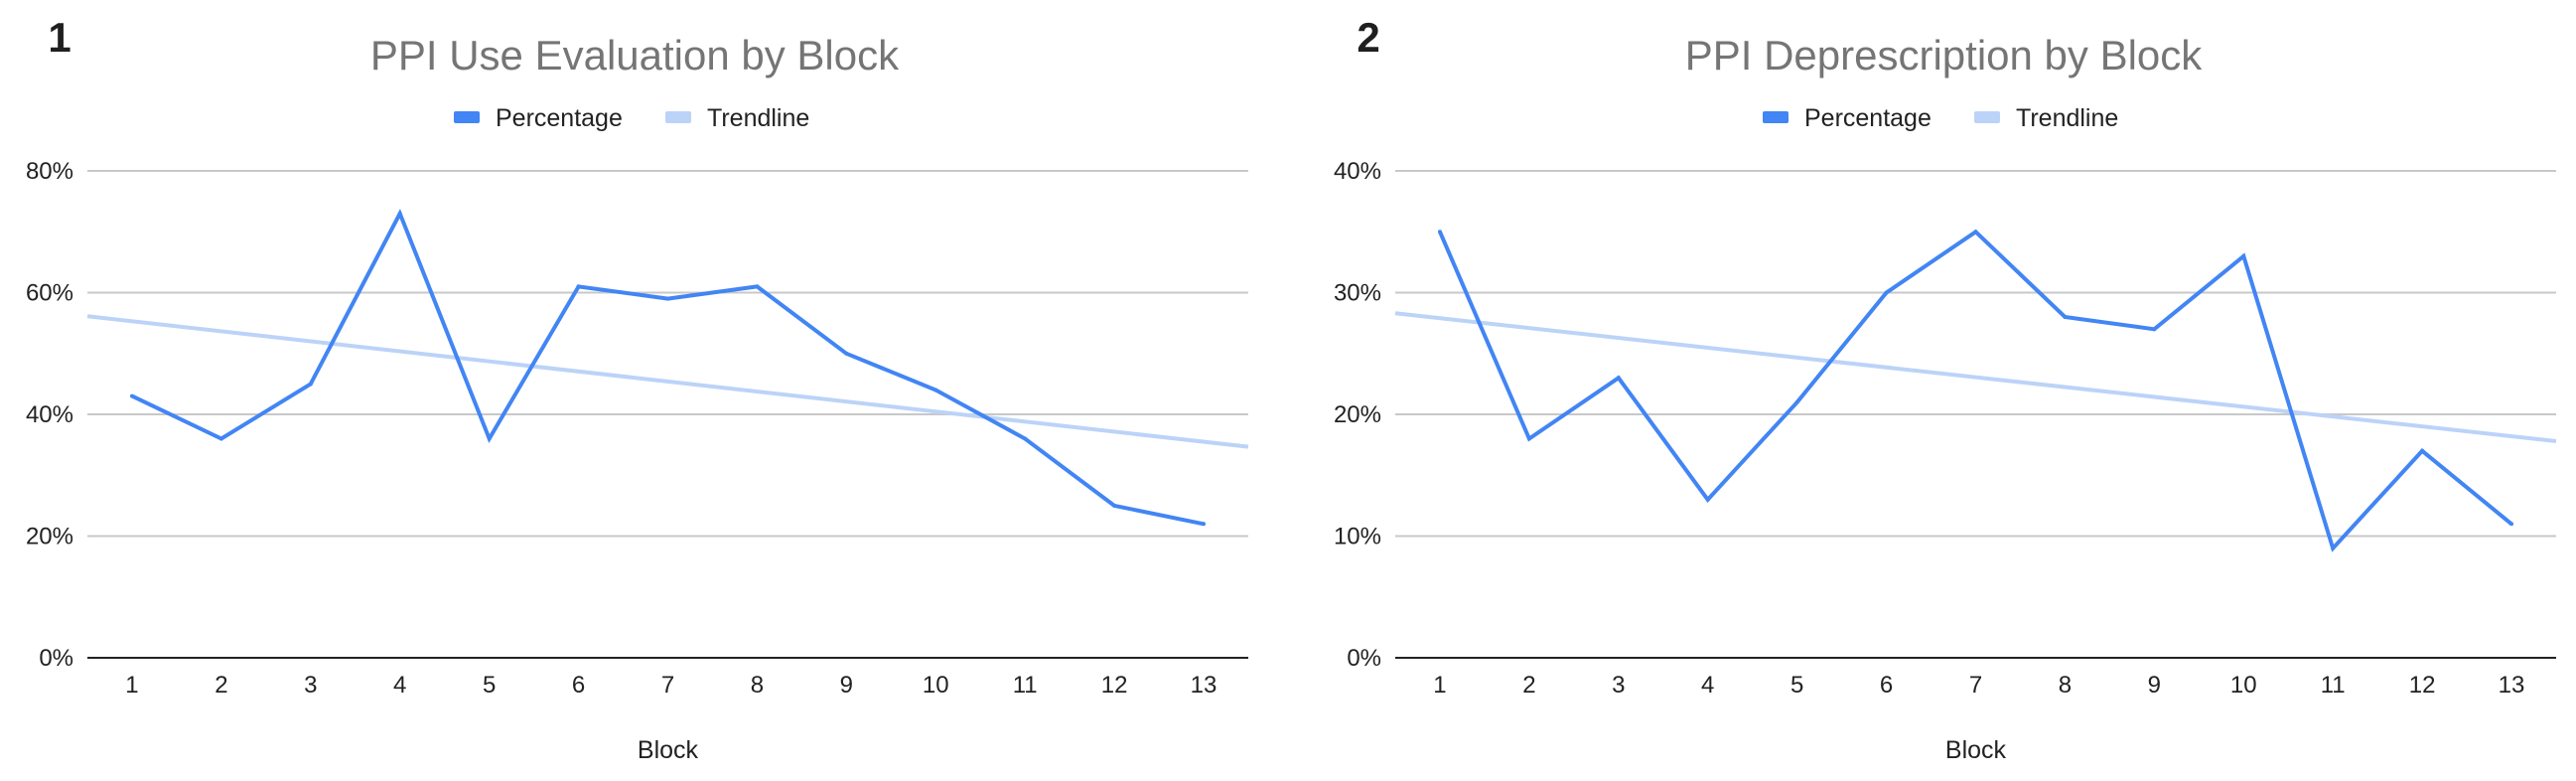 This screenshot has height=781, width=2576. What do you see at coordinates (60, 37) in the screenshot?
I see `panel-label: 1` at bounding box center [60, 37].